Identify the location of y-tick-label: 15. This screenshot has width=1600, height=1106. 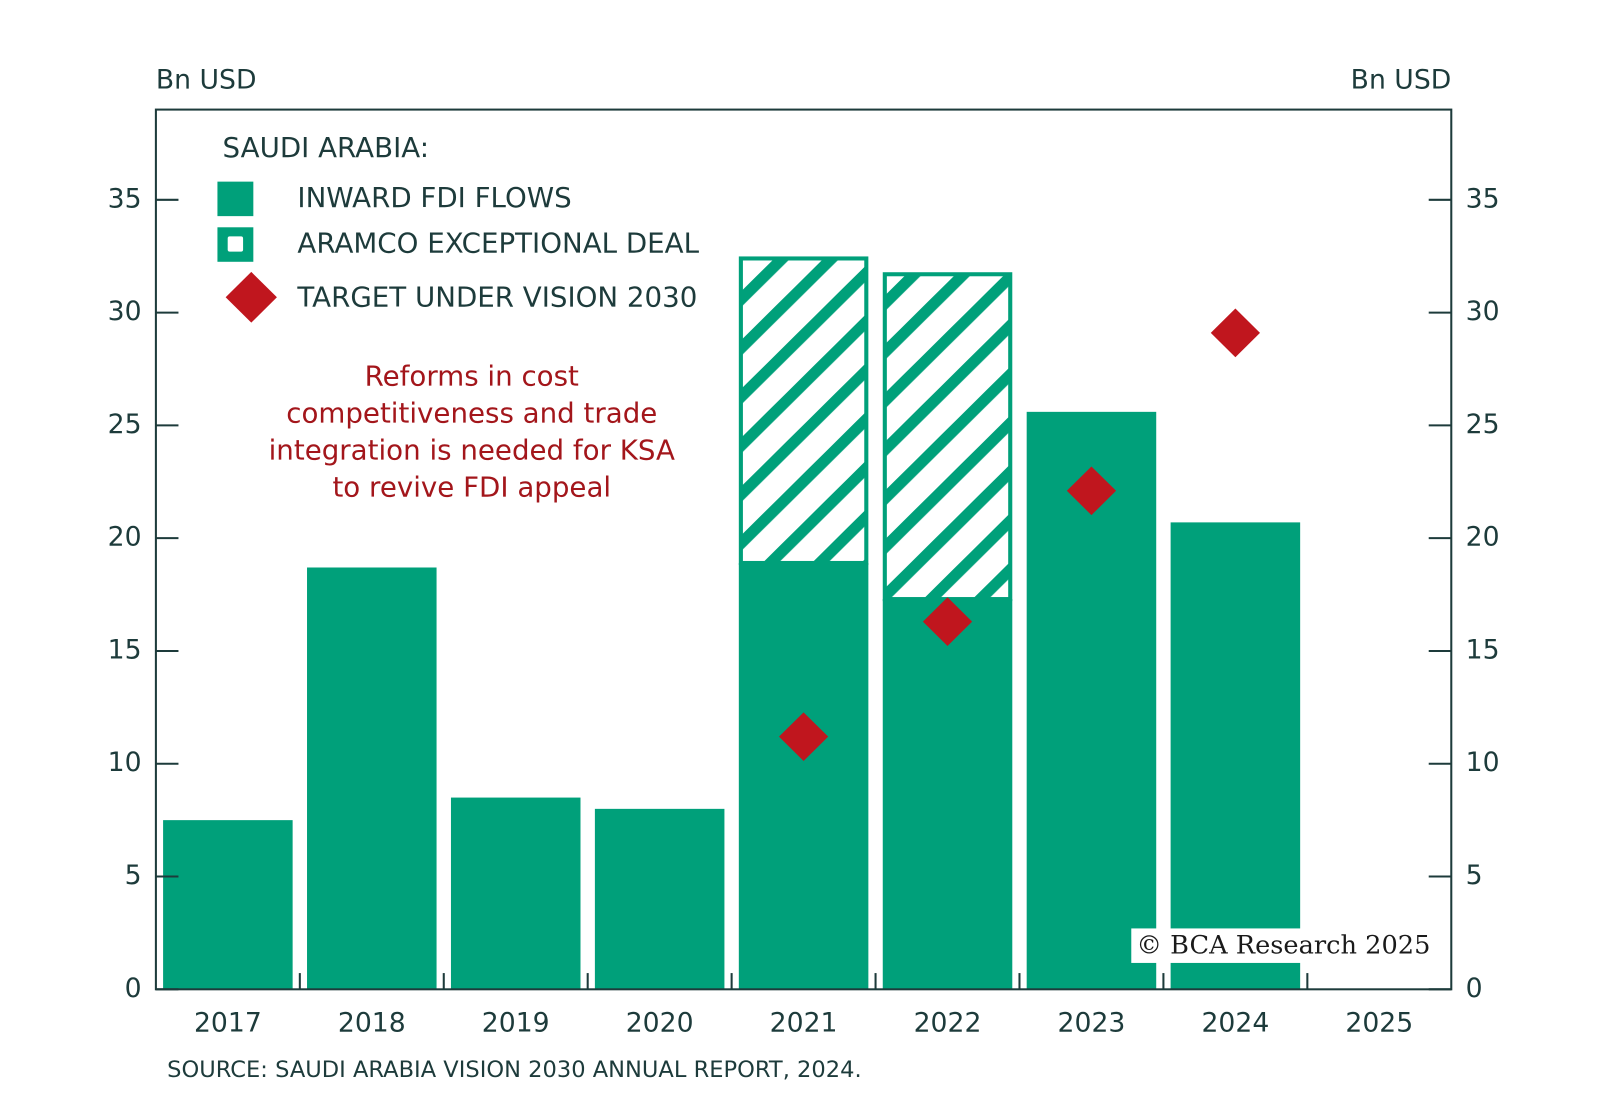
(125, 650).